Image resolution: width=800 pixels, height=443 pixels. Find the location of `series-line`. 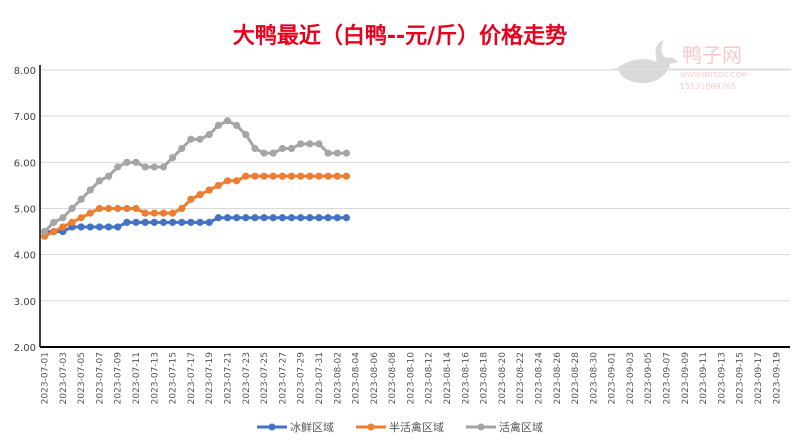

series-line is located at coordinates (195, 206).